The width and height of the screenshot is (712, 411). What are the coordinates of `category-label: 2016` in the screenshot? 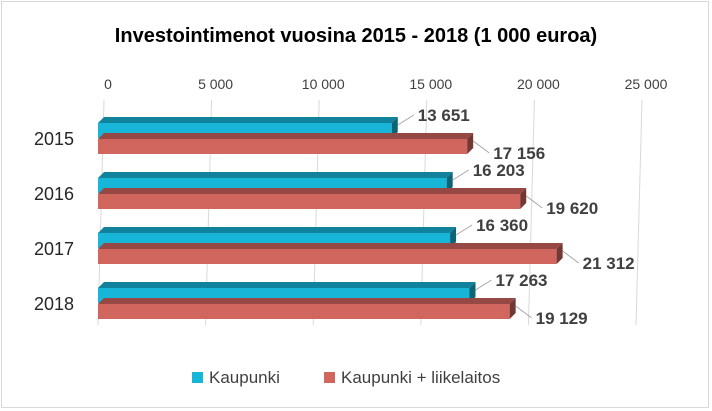 It's located at (54, 194).